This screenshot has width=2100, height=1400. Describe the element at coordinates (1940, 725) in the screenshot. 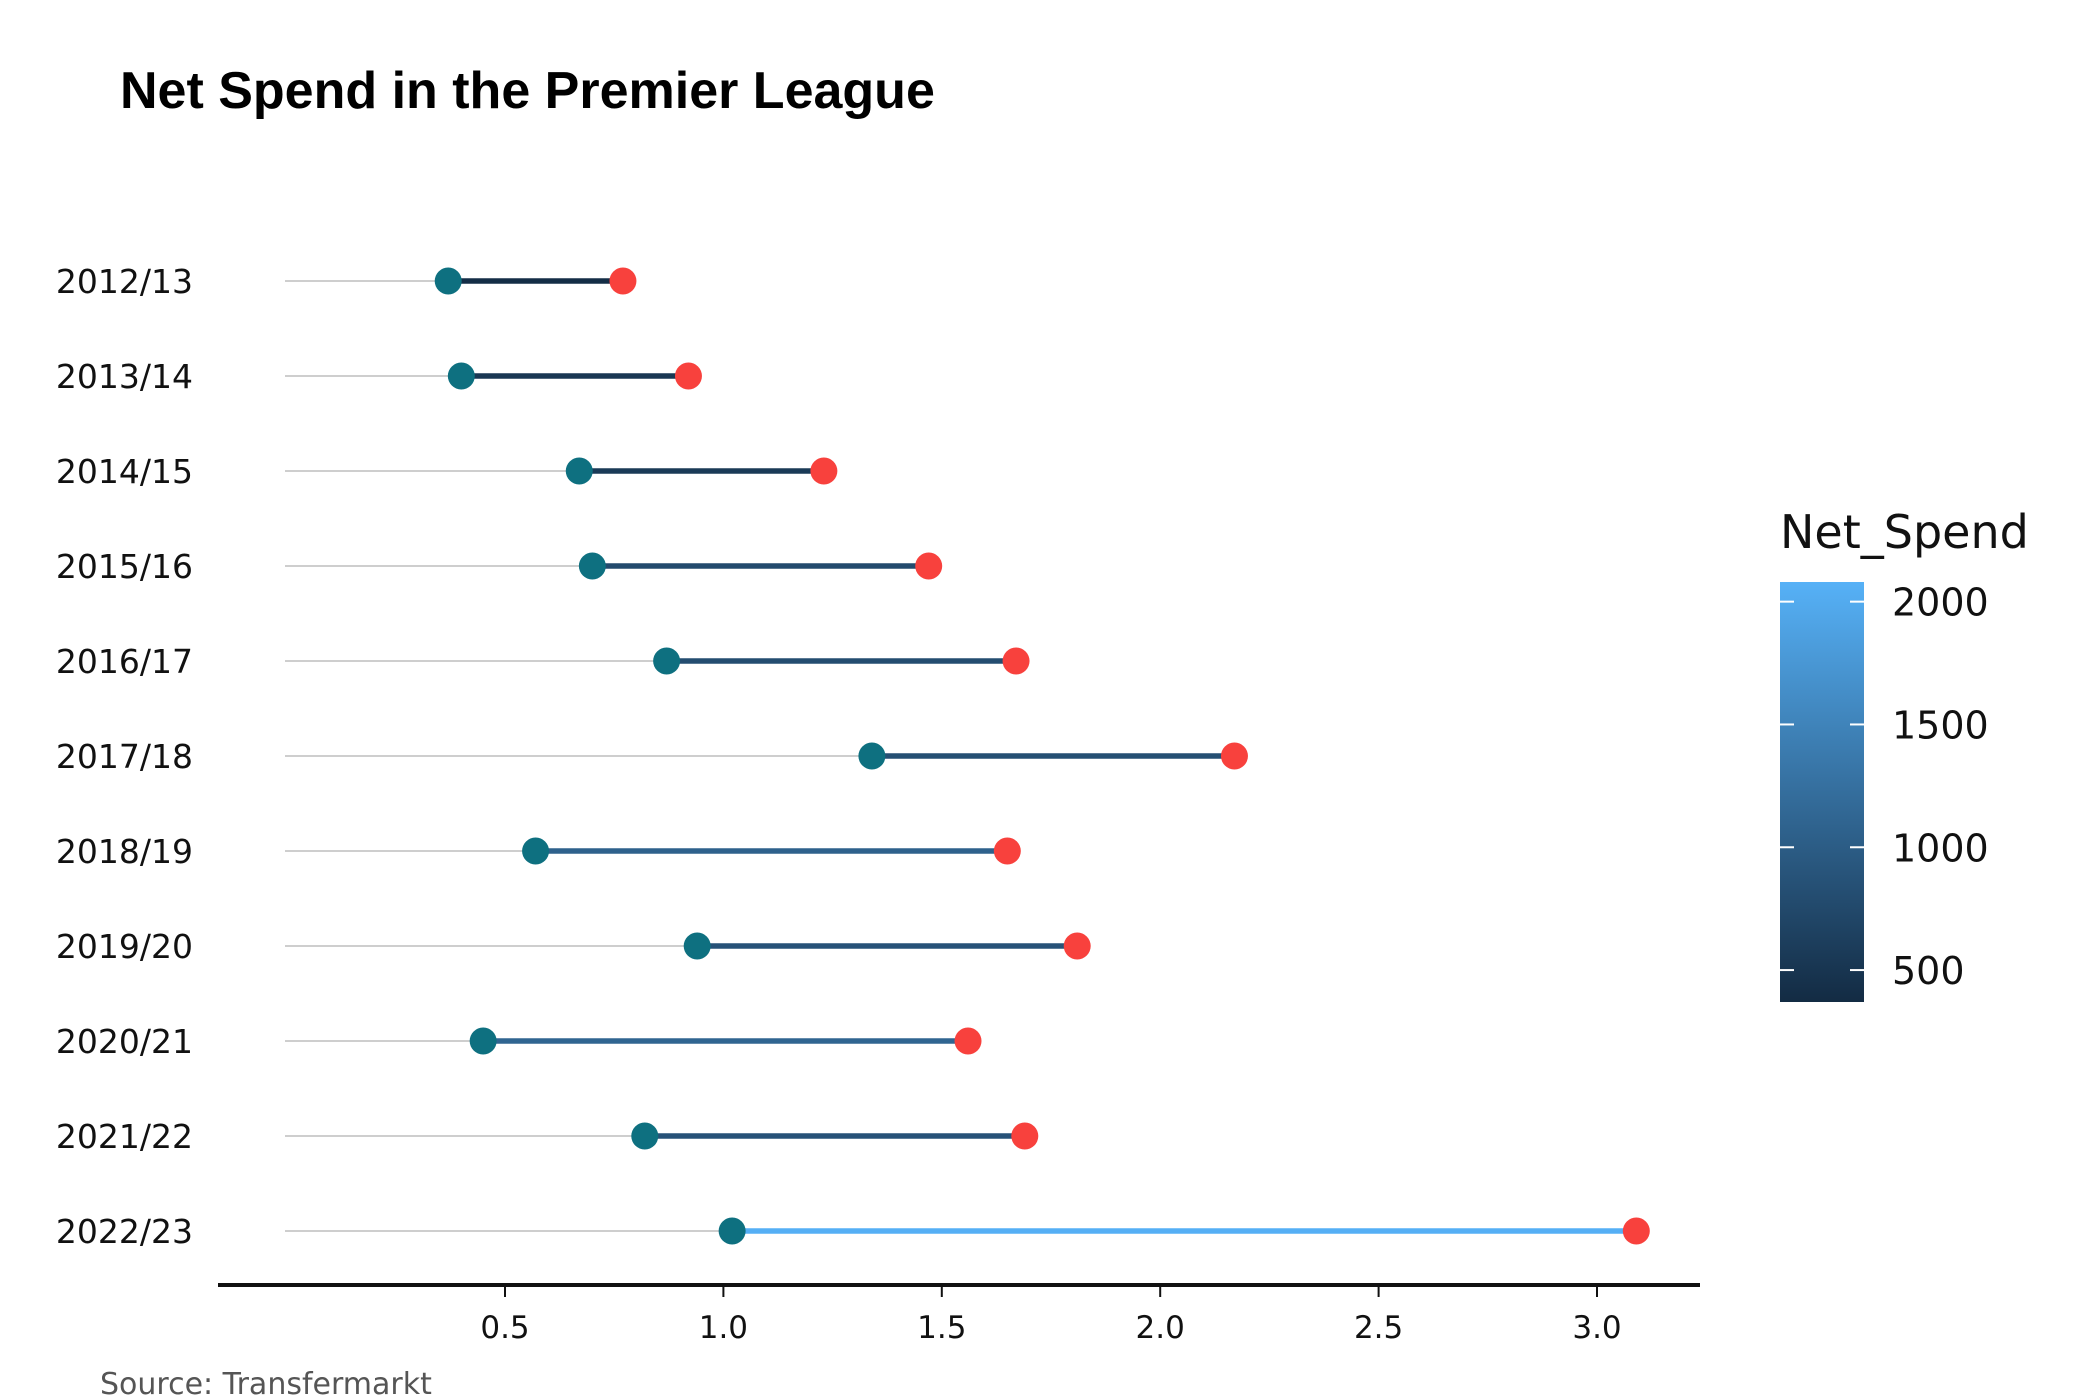

I see `legend-label: 1500` at that location.